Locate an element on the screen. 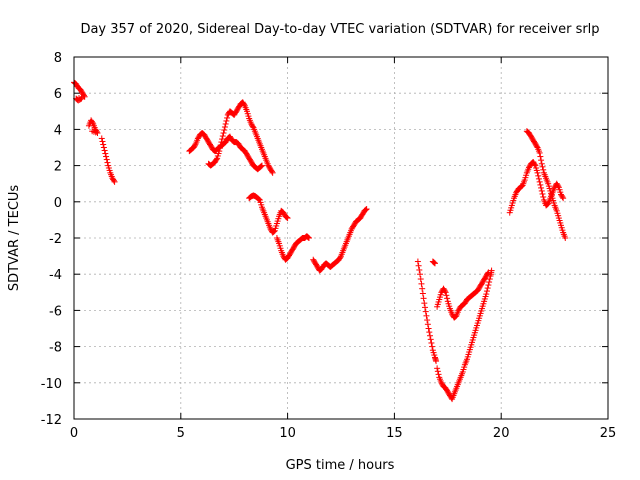 This screenshot has width=640, height=480. y-tick-label: 0 is located at coordinates (58, 203).